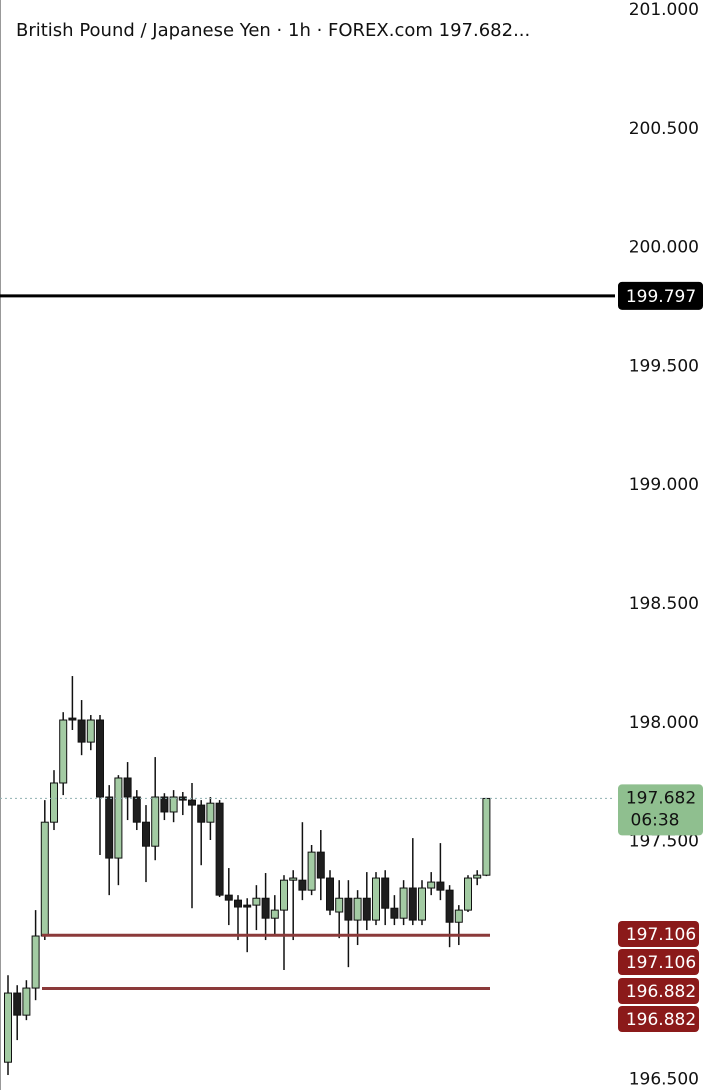 This screenshot has width=715, height=1090. What do you see at coordinates (664, 842) in the screenshot?
I see `y-tick-label: 197.500` at bounding box center [664, 842].